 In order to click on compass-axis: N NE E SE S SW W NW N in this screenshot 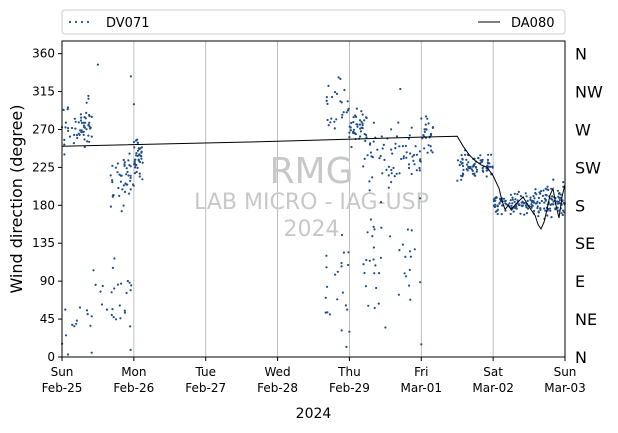, I will do `click(589, 206)`.